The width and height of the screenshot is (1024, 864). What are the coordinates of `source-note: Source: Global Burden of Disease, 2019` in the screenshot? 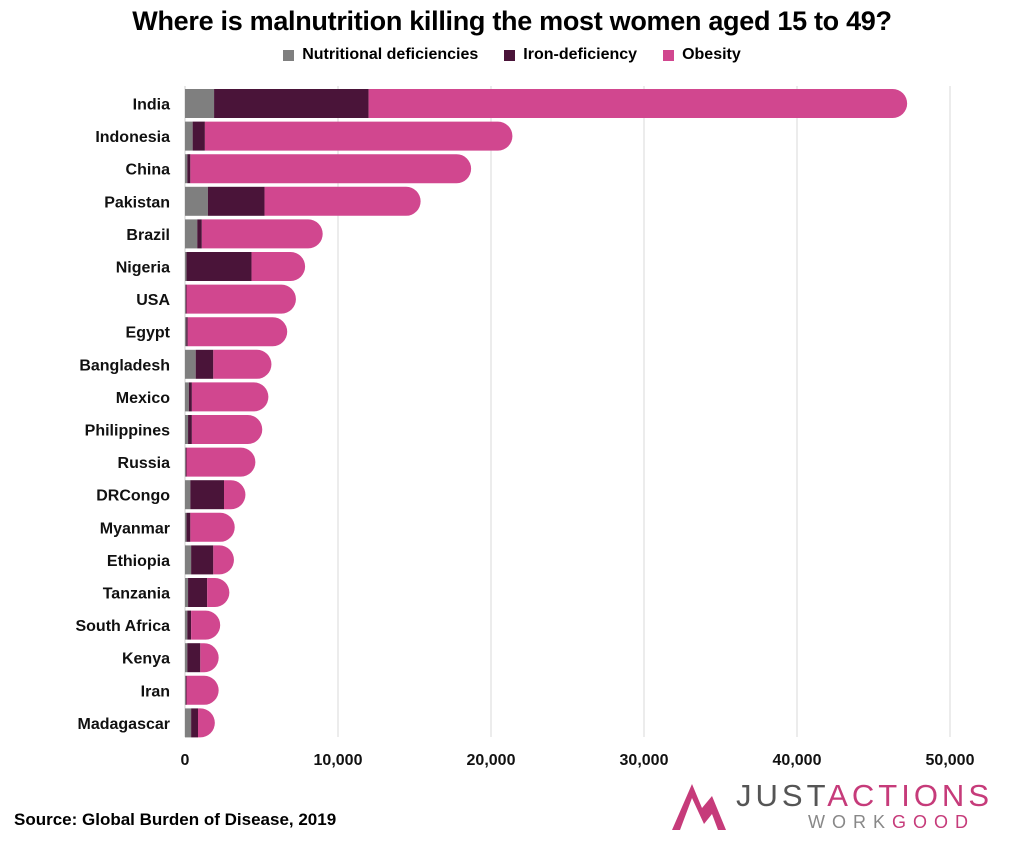 It's located at (175, 819).